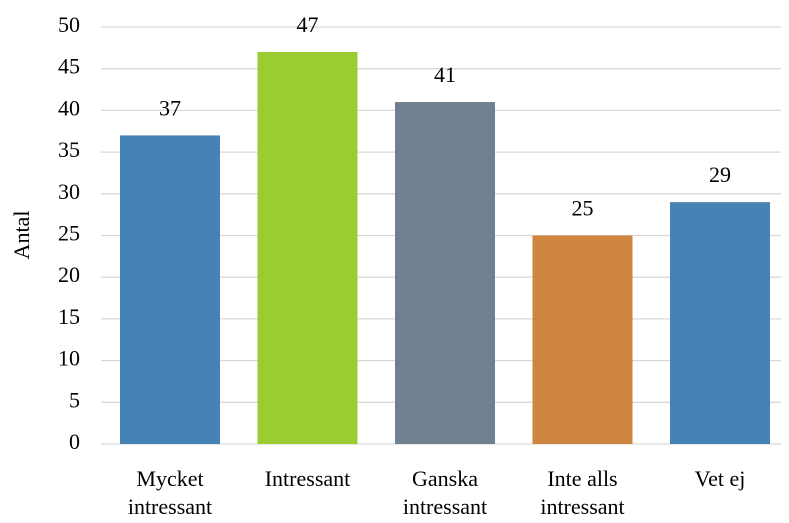  I want to click on value-label: 41, so click(445, 74).